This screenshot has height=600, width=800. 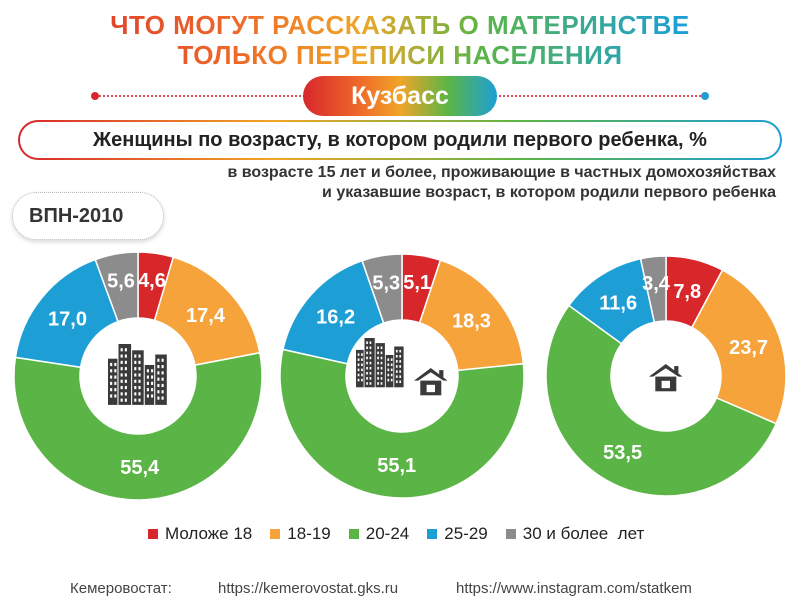 What do you see at coordinates (206, 316) in the screenshot?
I see `slice-label-18-19: 17,4` at bounding box center [206, 316].